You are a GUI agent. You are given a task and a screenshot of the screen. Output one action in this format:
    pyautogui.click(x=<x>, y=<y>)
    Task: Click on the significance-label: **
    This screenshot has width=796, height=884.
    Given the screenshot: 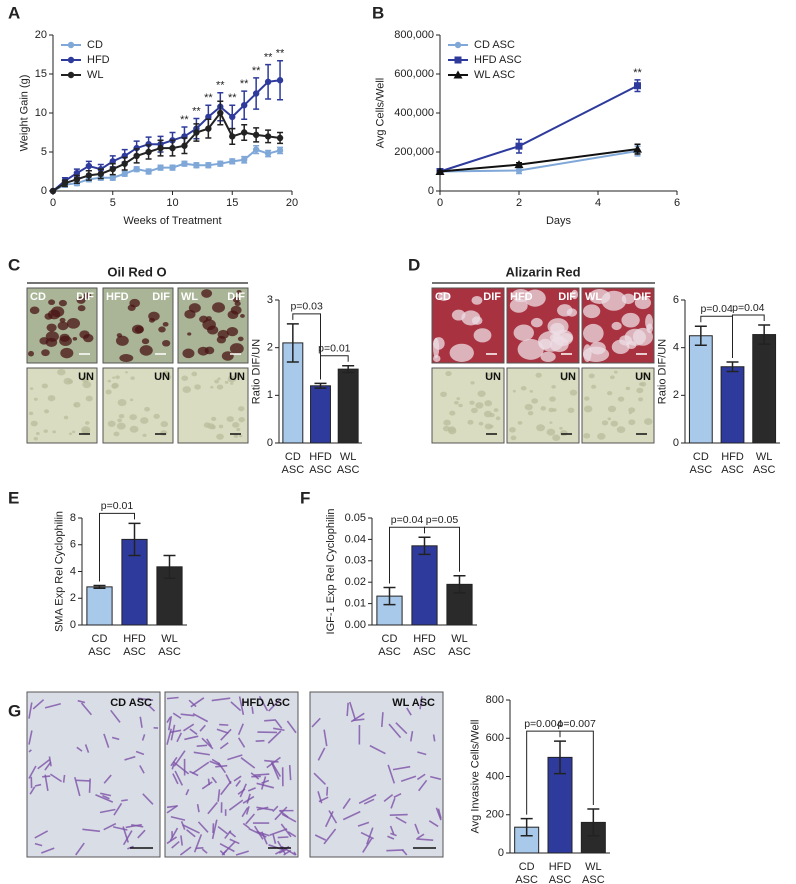 What is the action you would take?
    pyautogui.click(x=208, y=98)
    